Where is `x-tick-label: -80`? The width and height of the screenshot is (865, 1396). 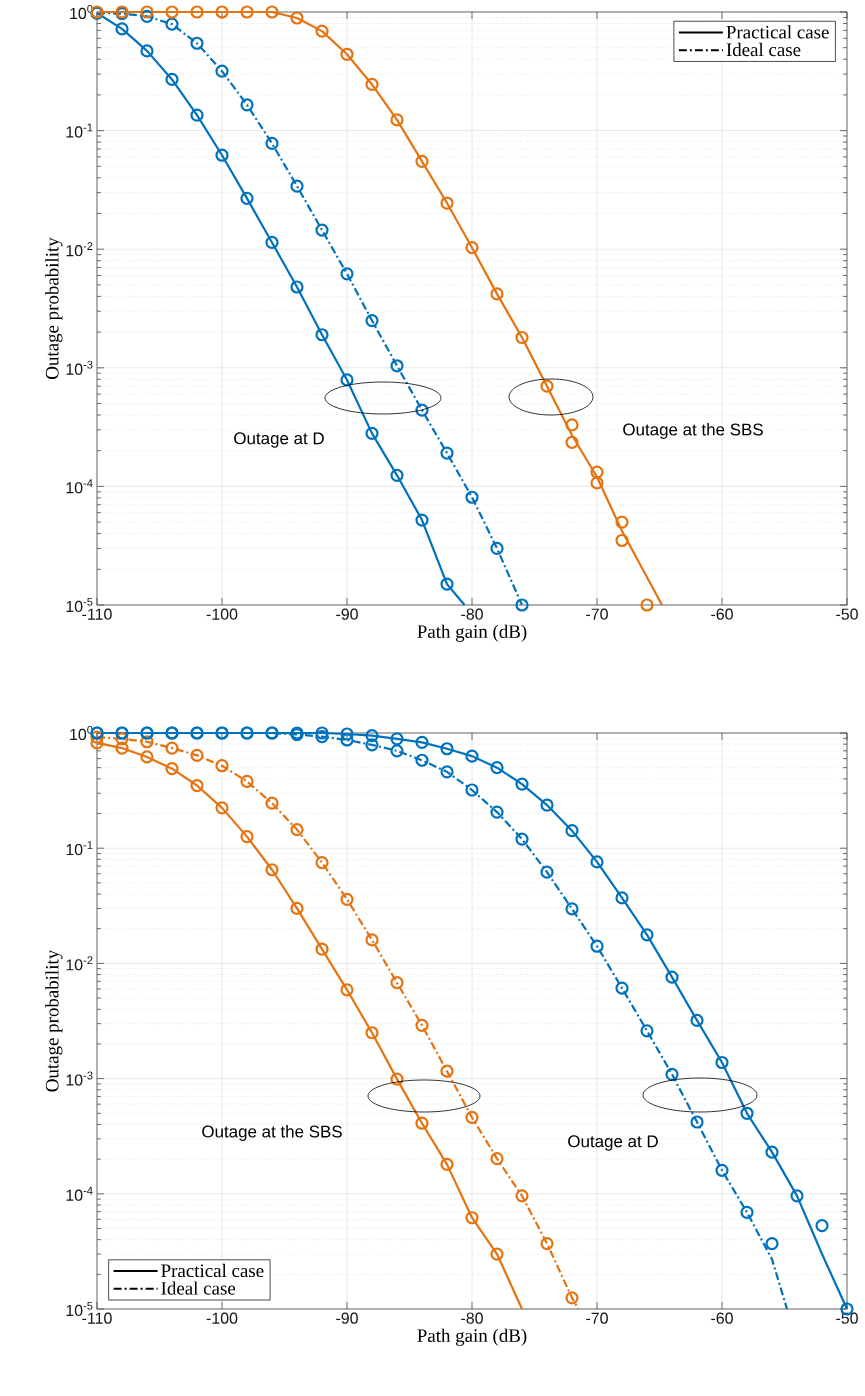 x-tick-label: -80 is located at coordinates (472, 614).